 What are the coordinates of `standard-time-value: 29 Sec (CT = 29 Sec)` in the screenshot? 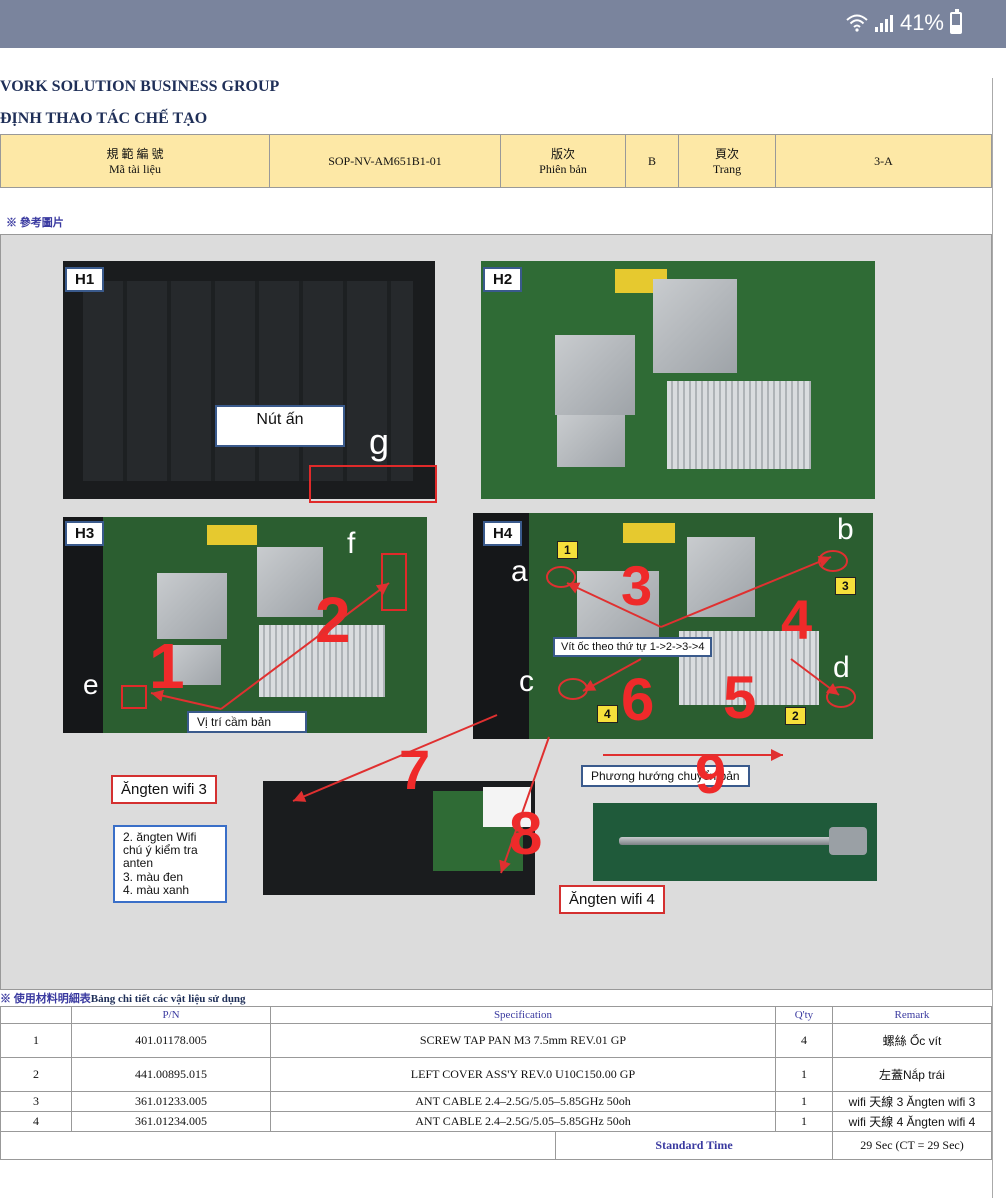 It's located at (912, 1145).